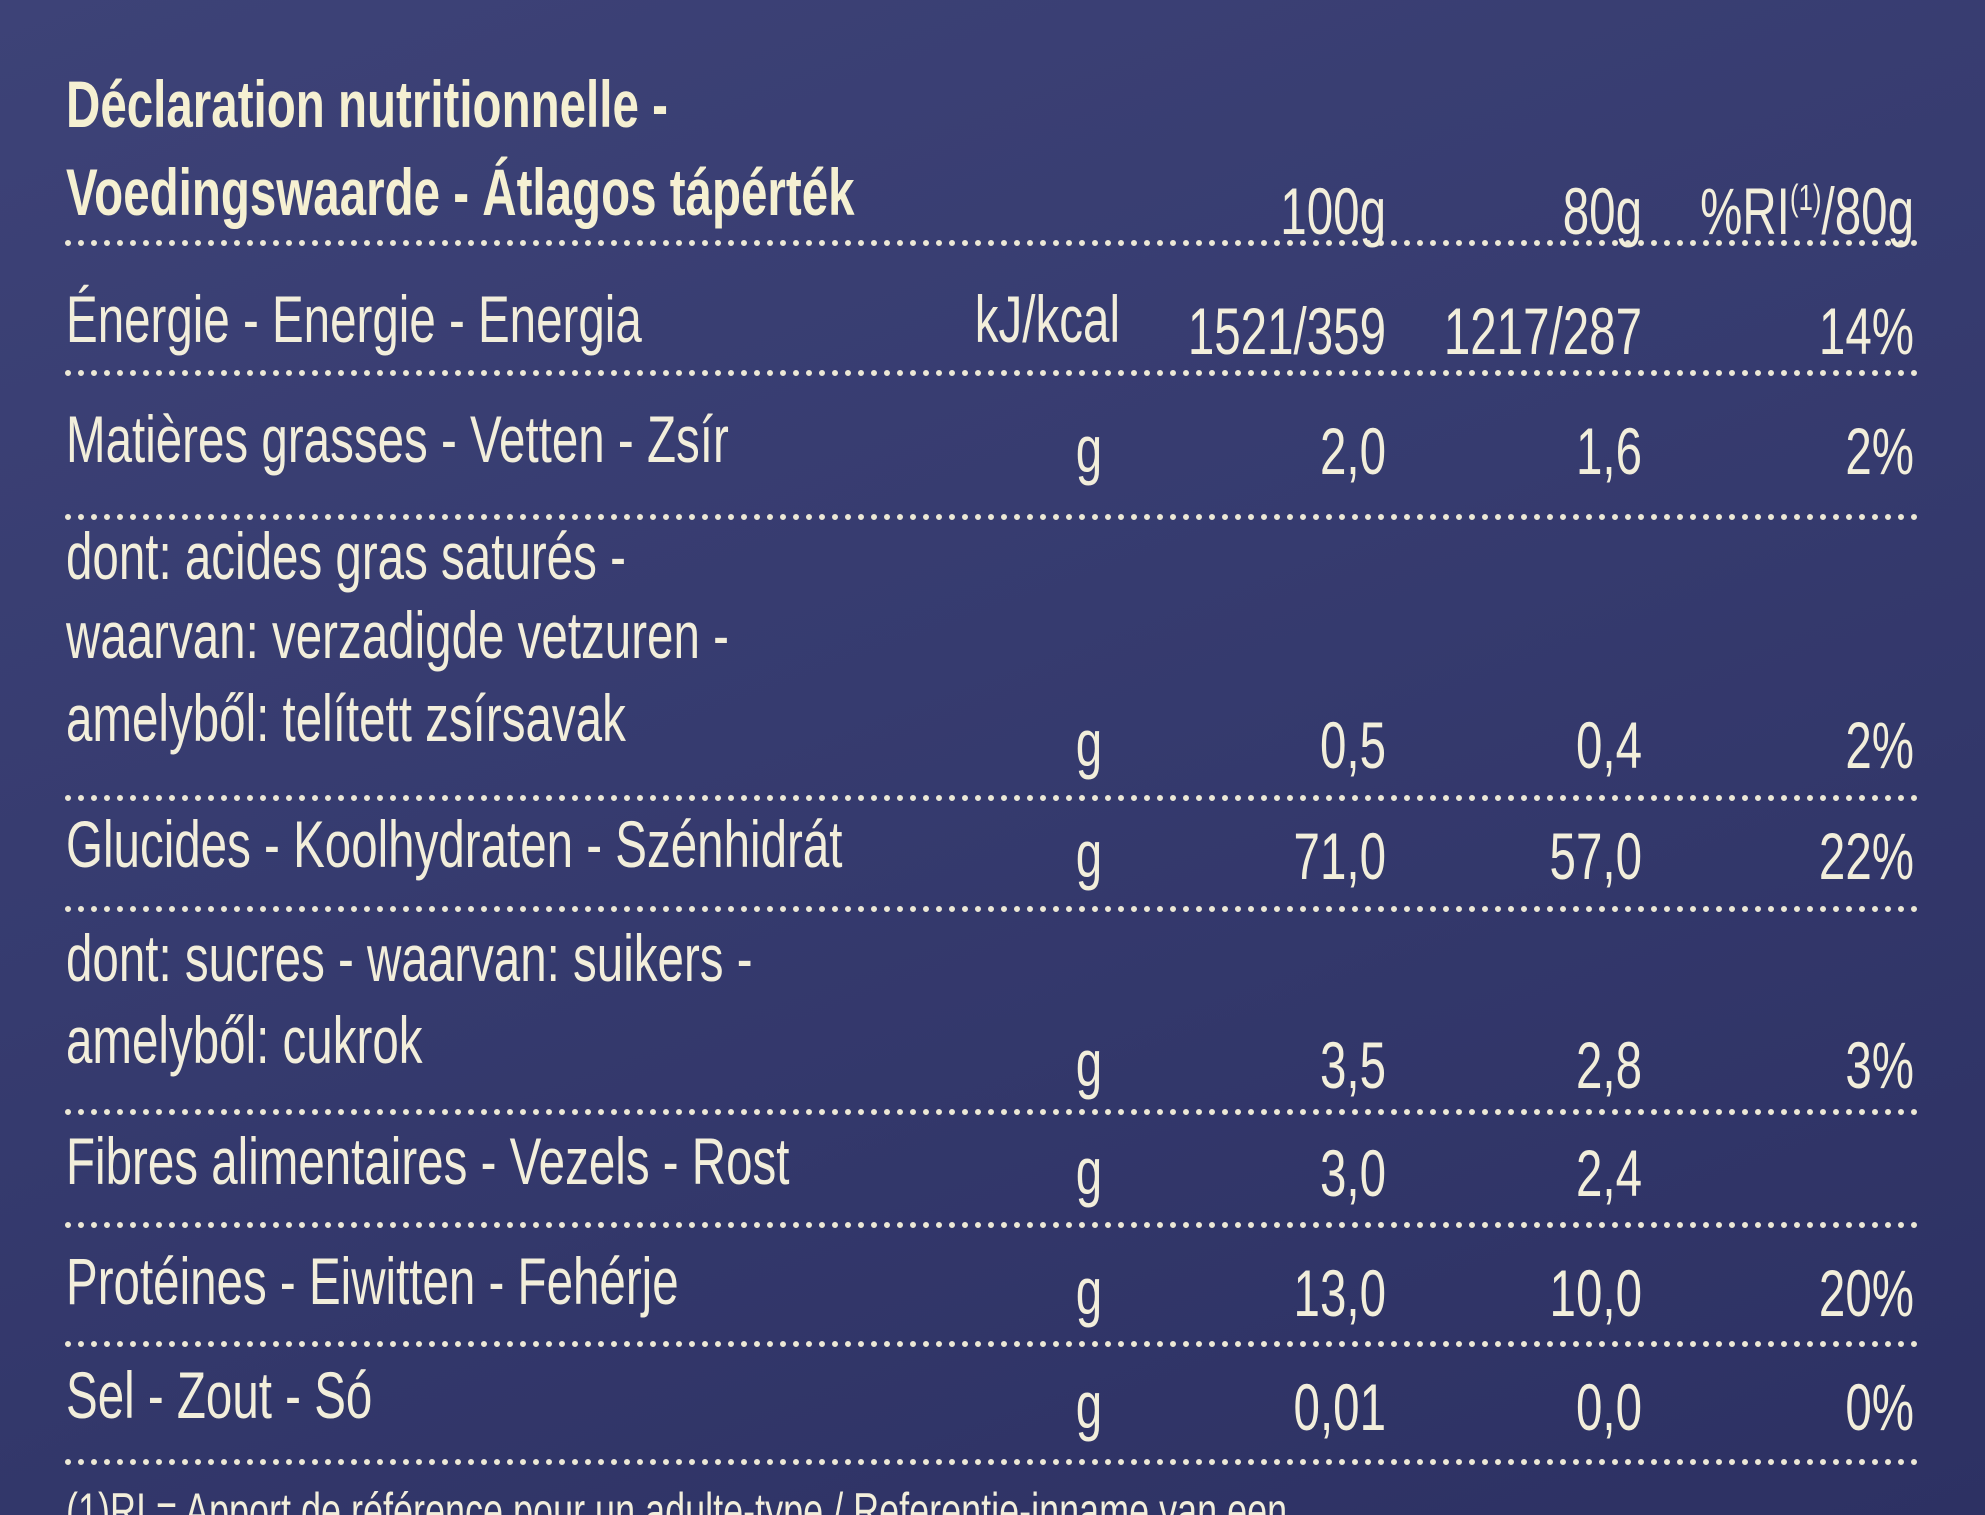  What do you see at coordinates (460, 192) in the screenshot?
I see `title-line: Voedingswaarde - Átlagos tápérték` at bounding box center [460, 192].